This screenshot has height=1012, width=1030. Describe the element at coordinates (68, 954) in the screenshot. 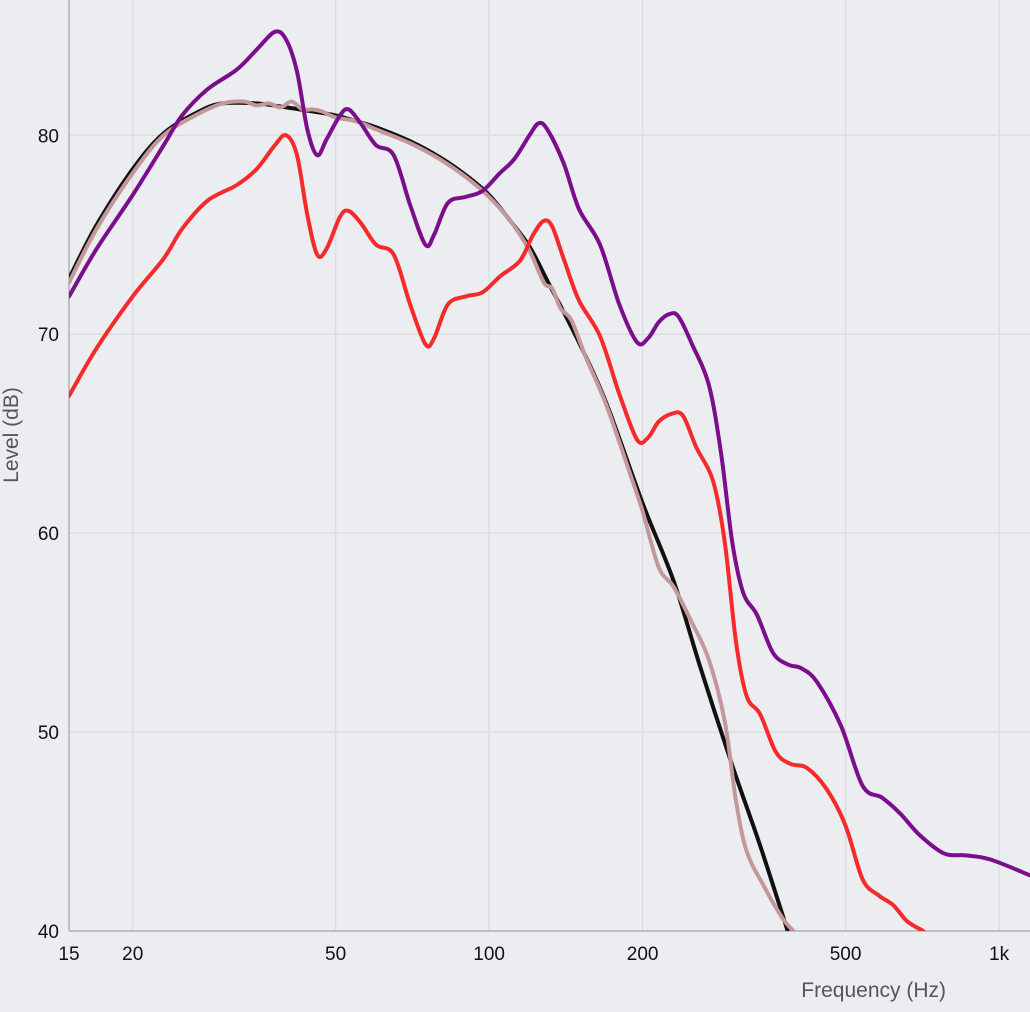

I see `x-tick-label: 15` at that location.